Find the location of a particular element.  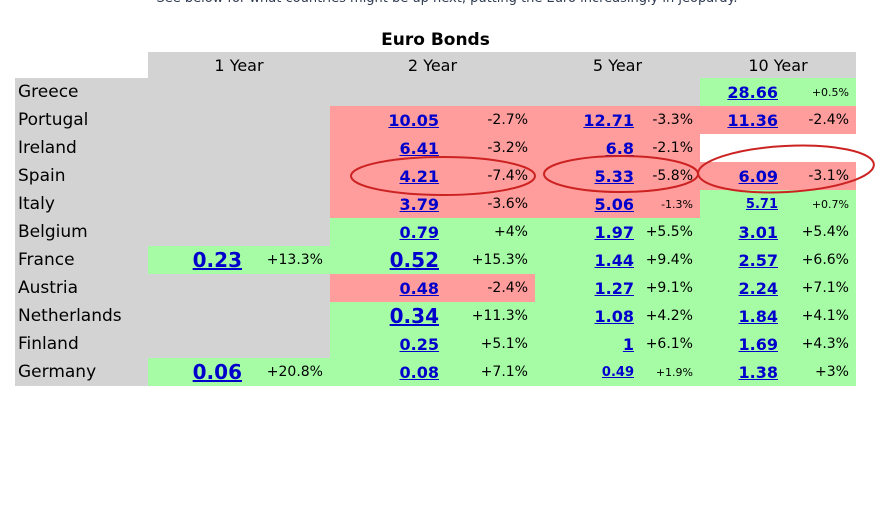

bond-cell: 0.48 -2.4% is located at coordinates (432, 288).